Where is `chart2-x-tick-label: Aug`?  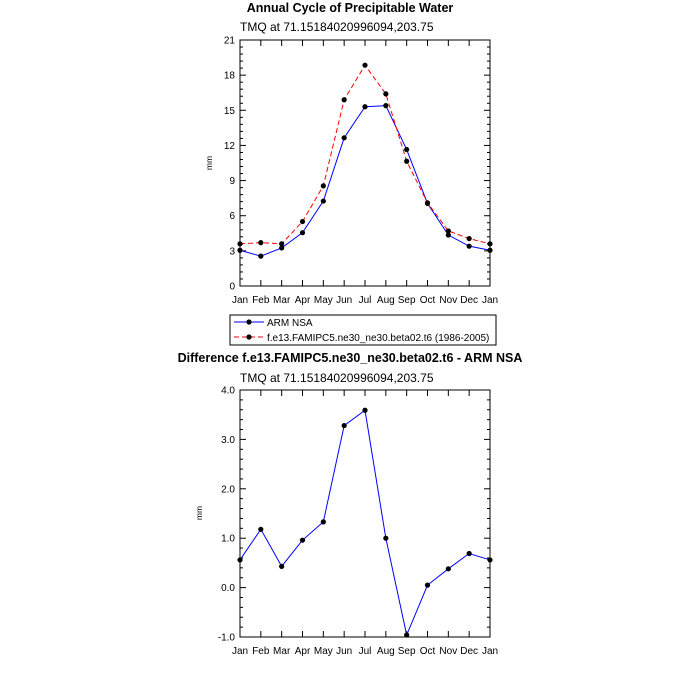
chart2-x-tick-label: Aug is located at coordinates (386, 651).